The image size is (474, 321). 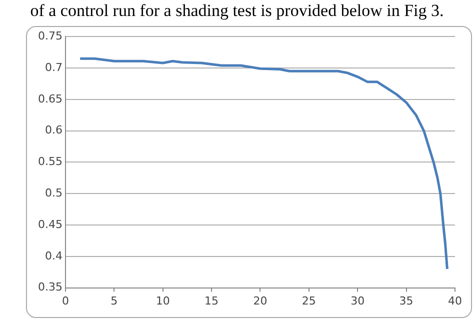 What do you see at coordinates (50, 35) in the screenshot?
I see `y-tick-label: 0.75` at bounding box center [50, 35].